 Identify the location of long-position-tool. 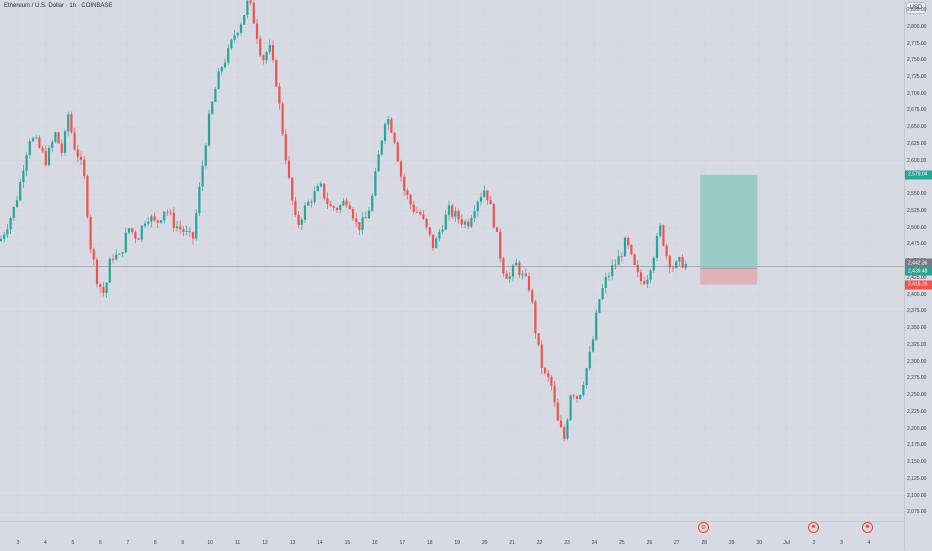
(729, 229).